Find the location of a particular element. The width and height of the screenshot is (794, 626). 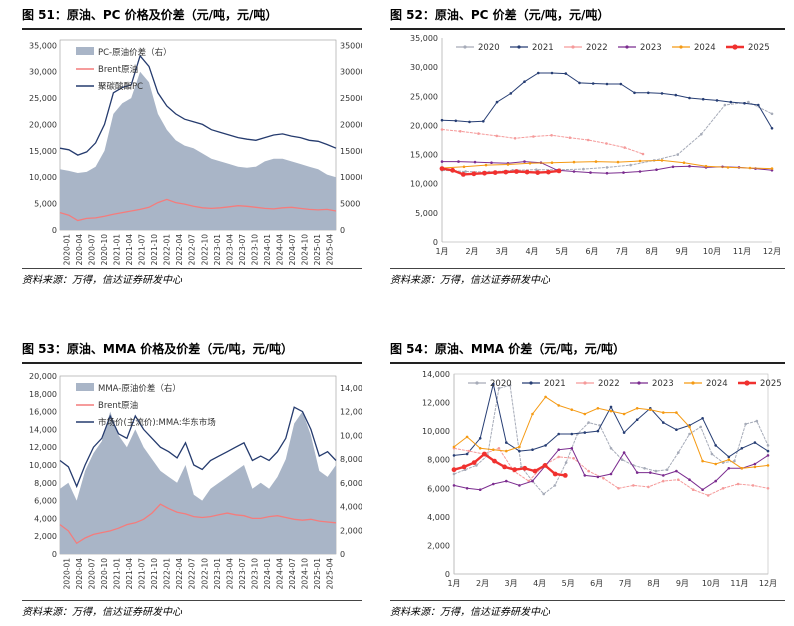

x-tick-label: 1月 is located at coordinates (453, 583).